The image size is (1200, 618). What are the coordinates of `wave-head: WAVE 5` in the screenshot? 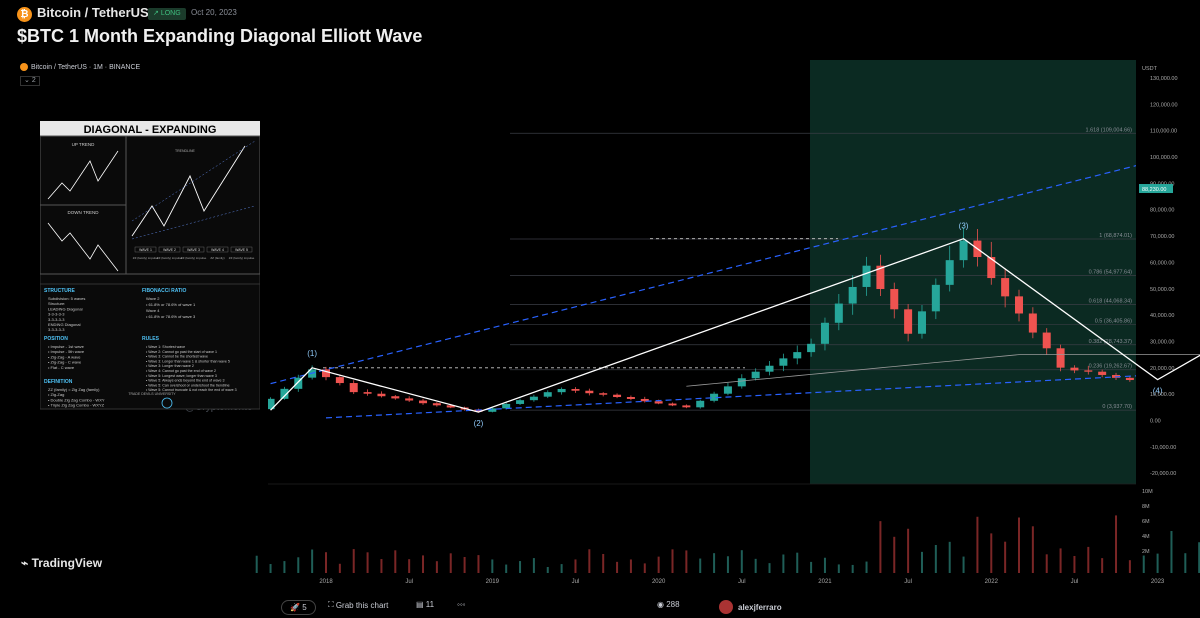 It's located at (241, 250).